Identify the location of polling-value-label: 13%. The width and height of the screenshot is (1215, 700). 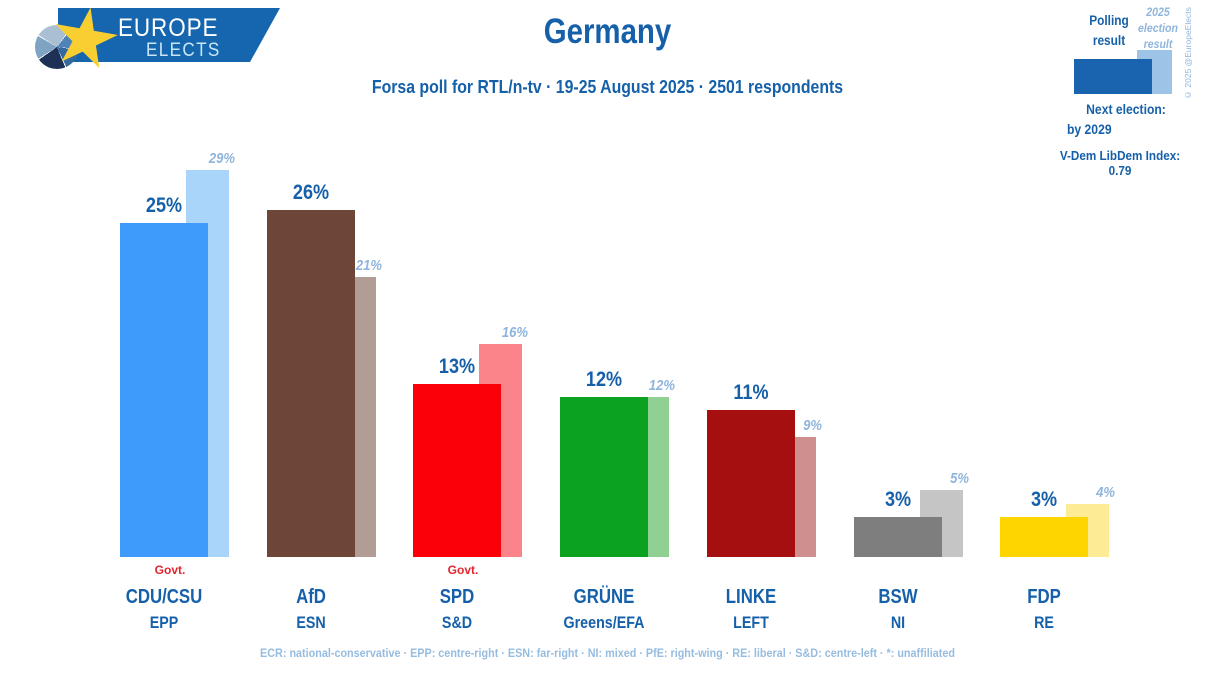
(457, 366).